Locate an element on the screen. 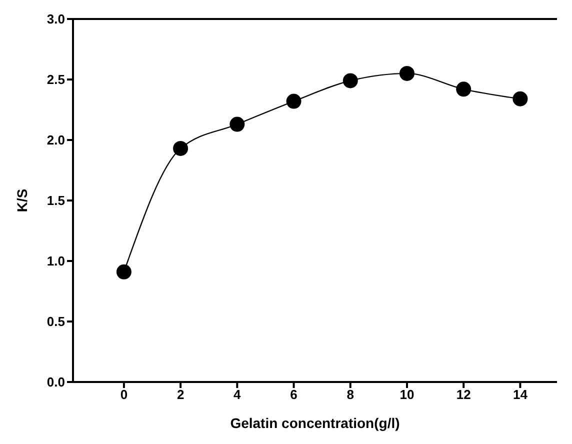 This screenshot has width=572, height=444. y-tick-label: 2.5 is located at coordinates (55, 80).